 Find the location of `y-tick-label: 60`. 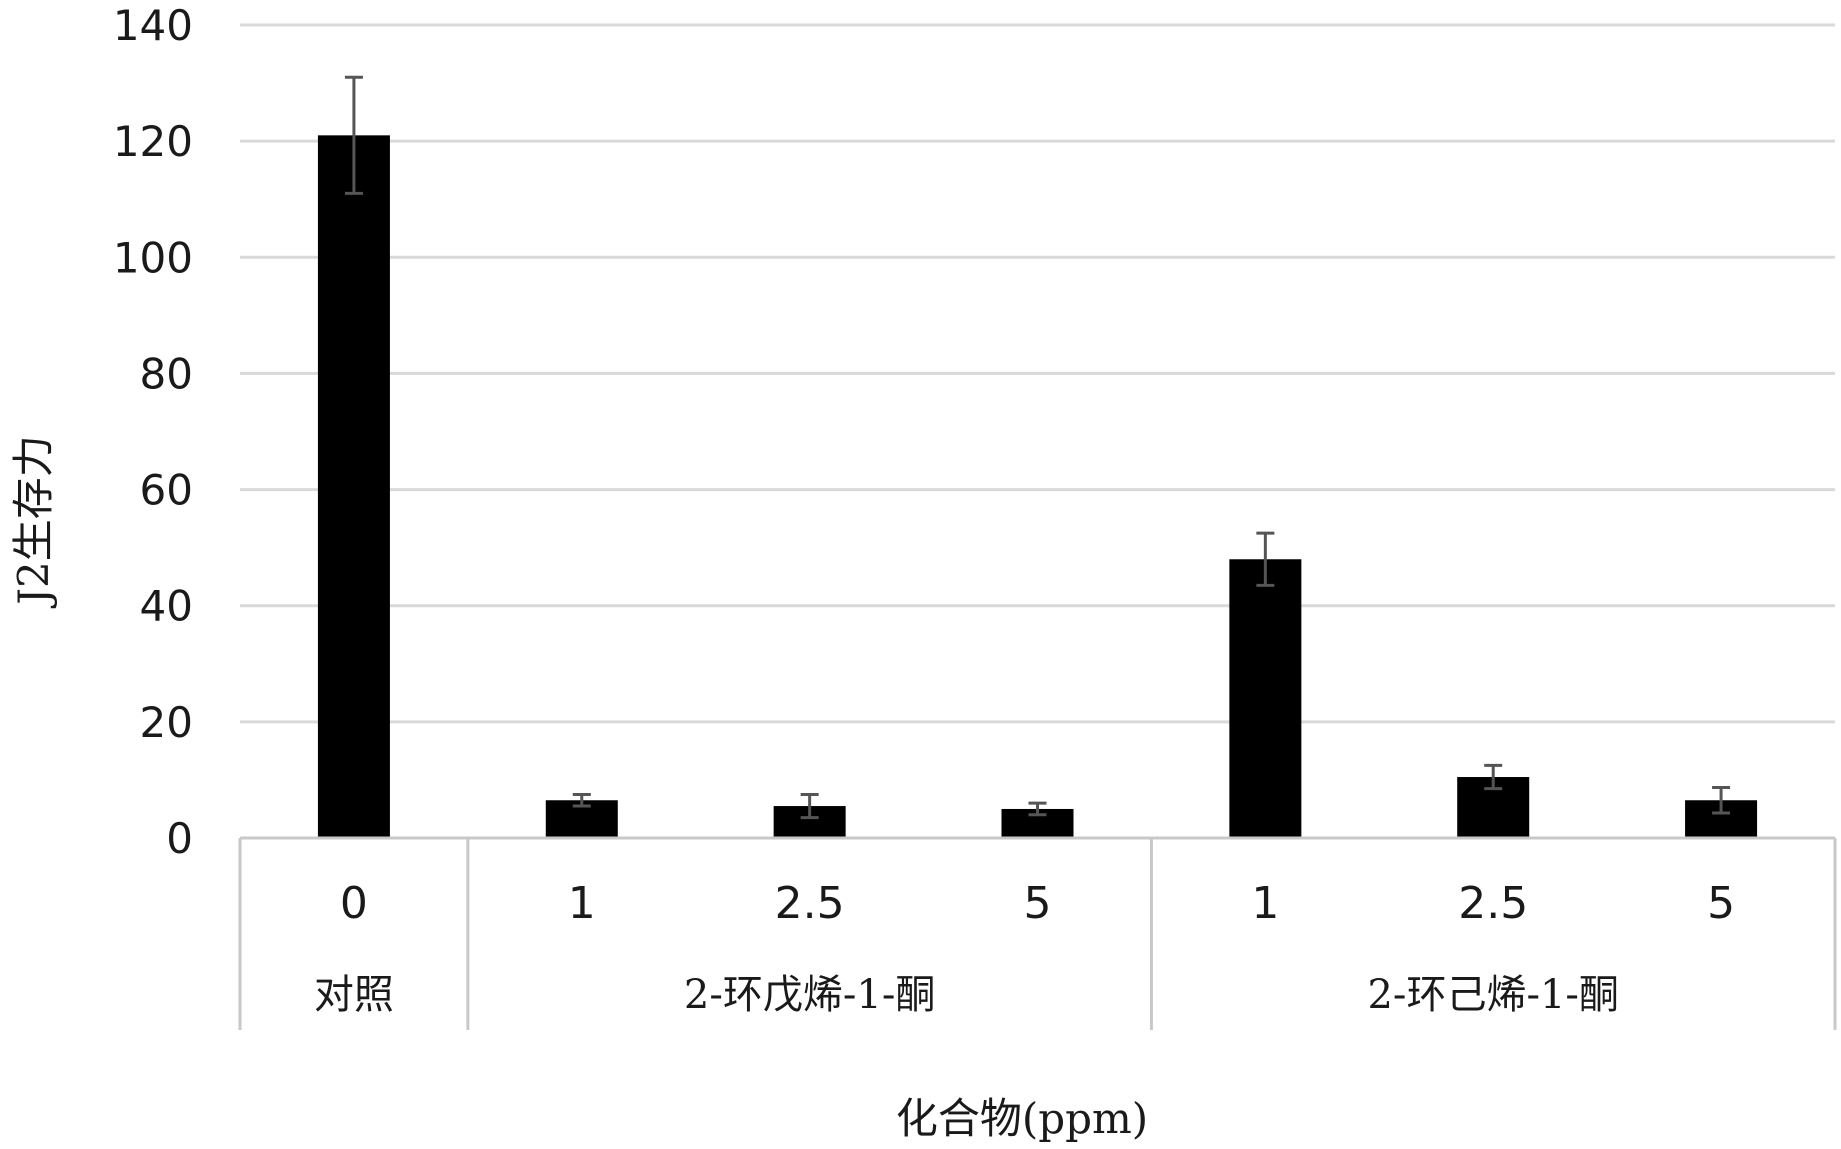

y-tick-label: 60 is located at coordinates (166, 490).